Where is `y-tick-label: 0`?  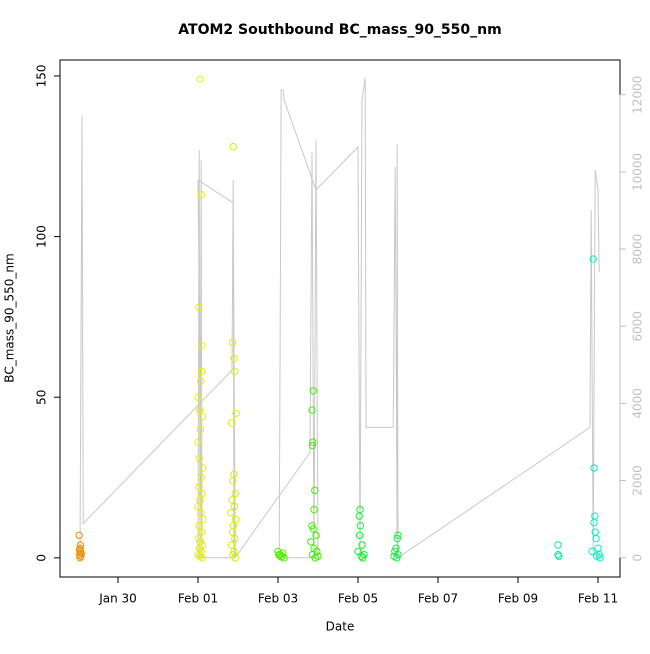
y-tick-label: 0 is located at coordinates (42, 558).